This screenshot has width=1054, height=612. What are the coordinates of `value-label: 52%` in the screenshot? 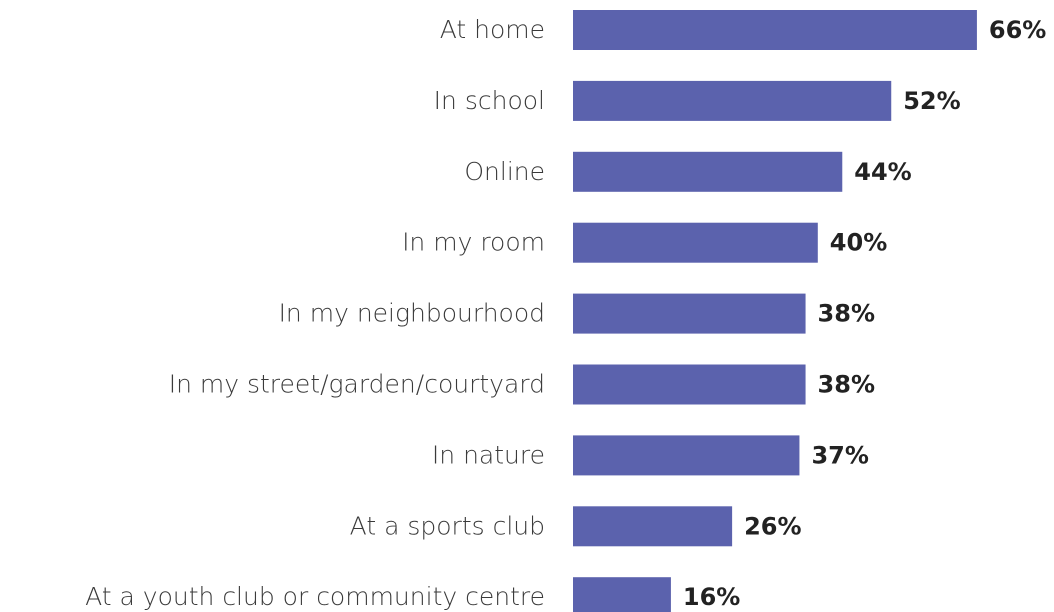 It's located at (931, 101).